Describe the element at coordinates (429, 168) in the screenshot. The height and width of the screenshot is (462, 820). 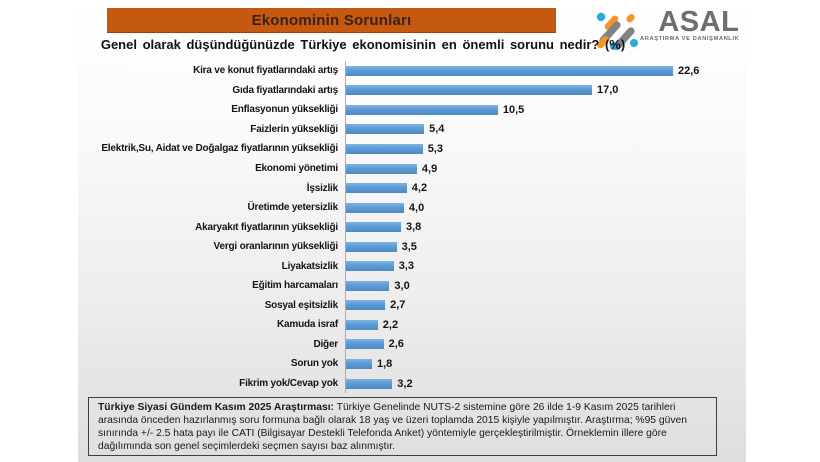
I see `value-label: 4,9` at that location.